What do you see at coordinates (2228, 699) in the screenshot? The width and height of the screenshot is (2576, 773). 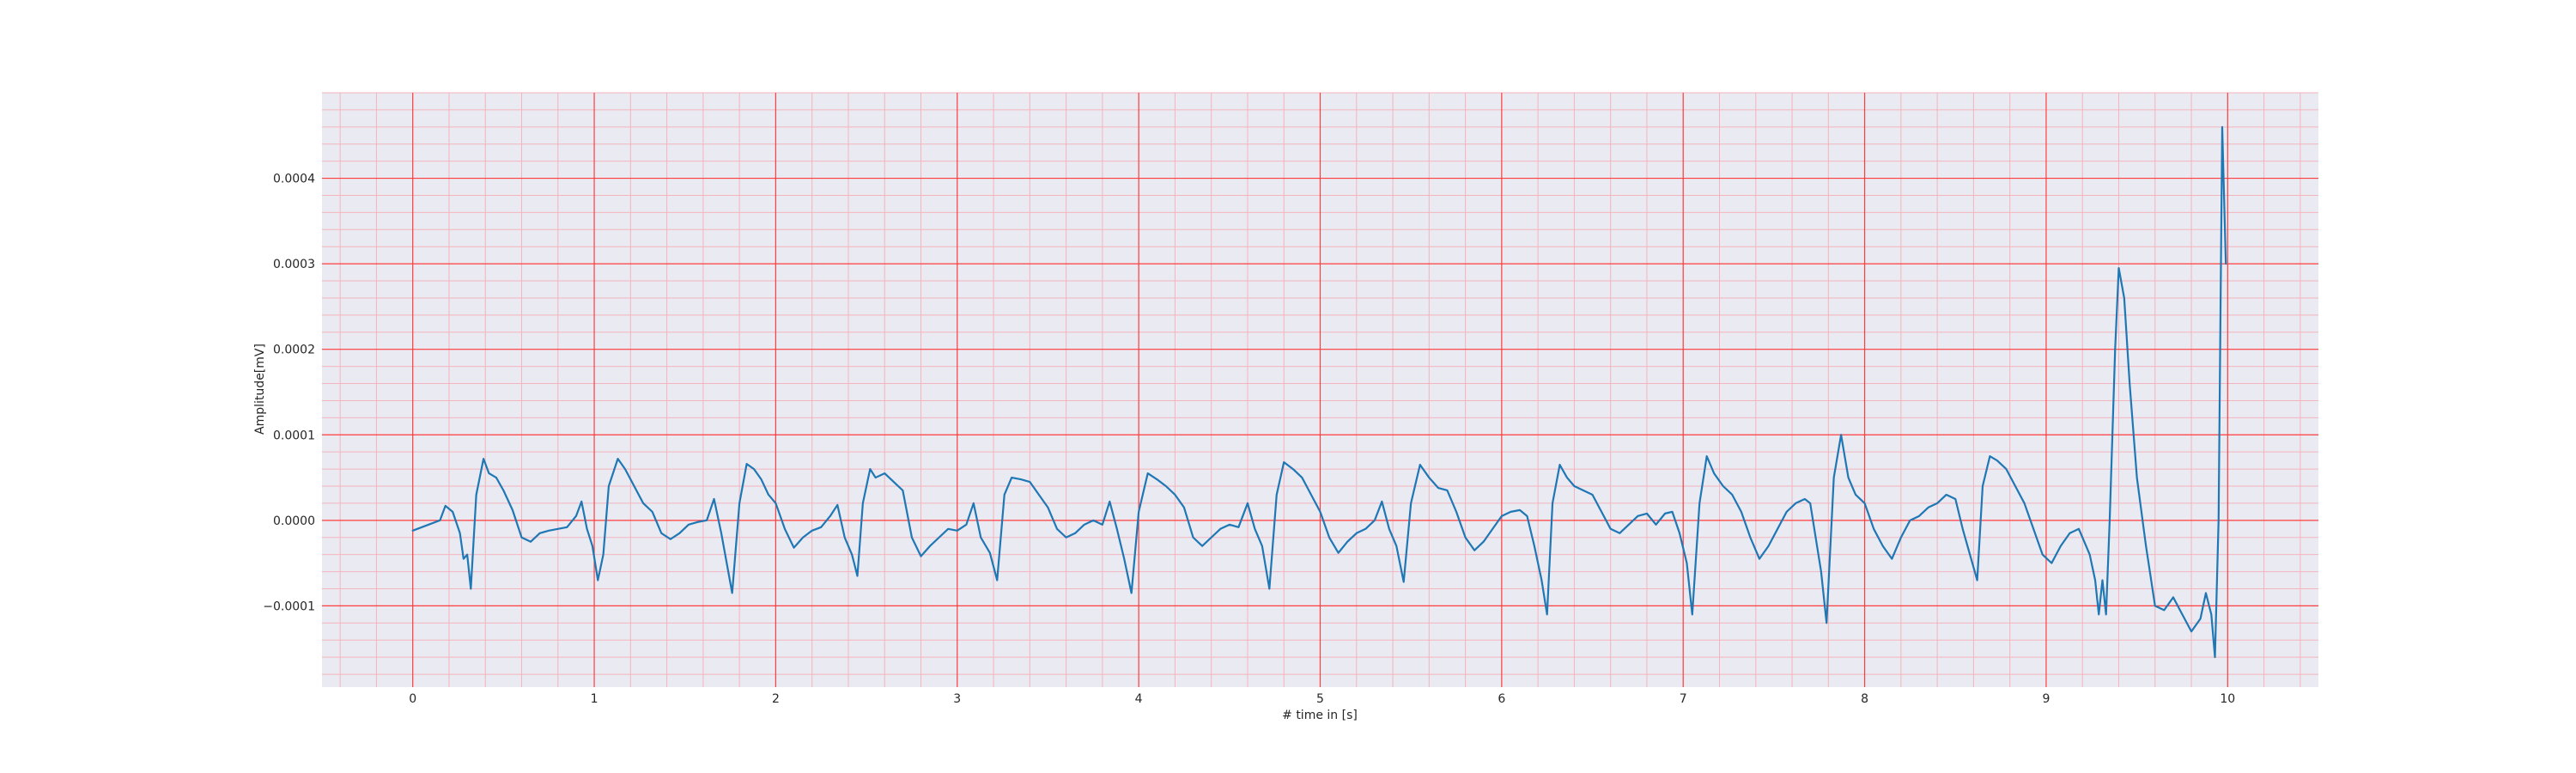 I see `x-tick-label: 10` at bounding box center [2228, 699].